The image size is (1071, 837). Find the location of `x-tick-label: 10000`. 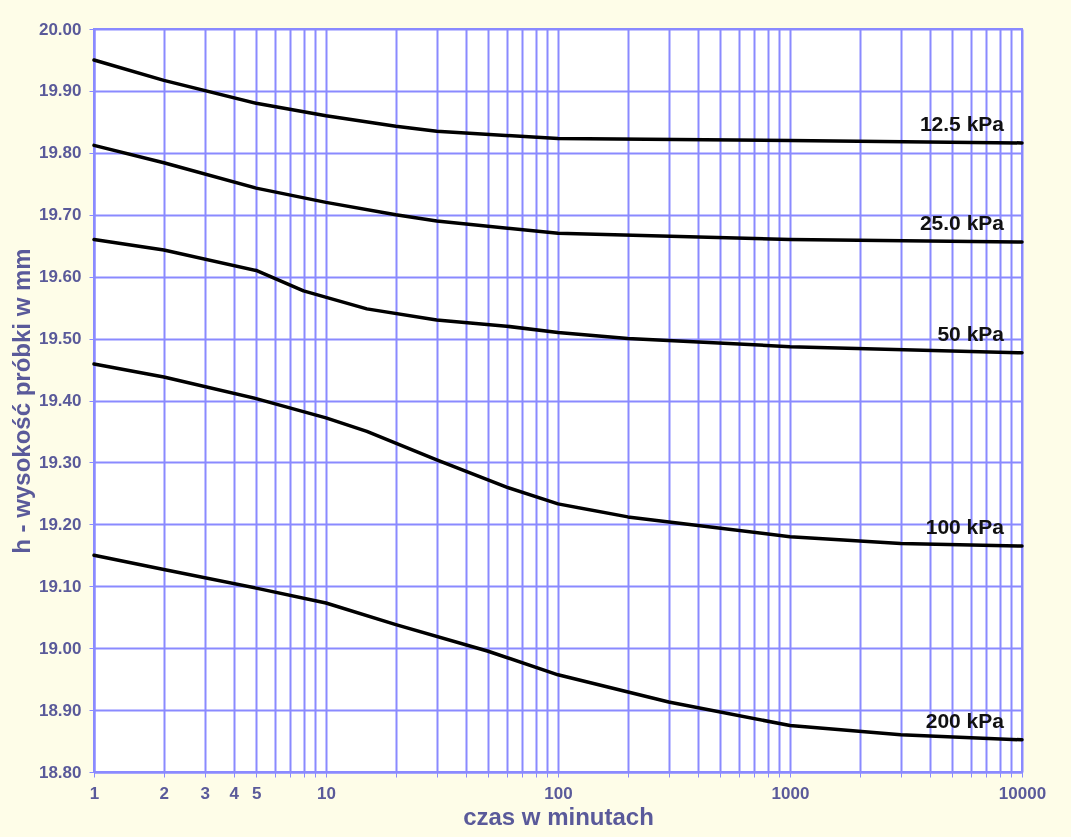

x-tick-label: 10000 is located at coordinates (1022, 793).